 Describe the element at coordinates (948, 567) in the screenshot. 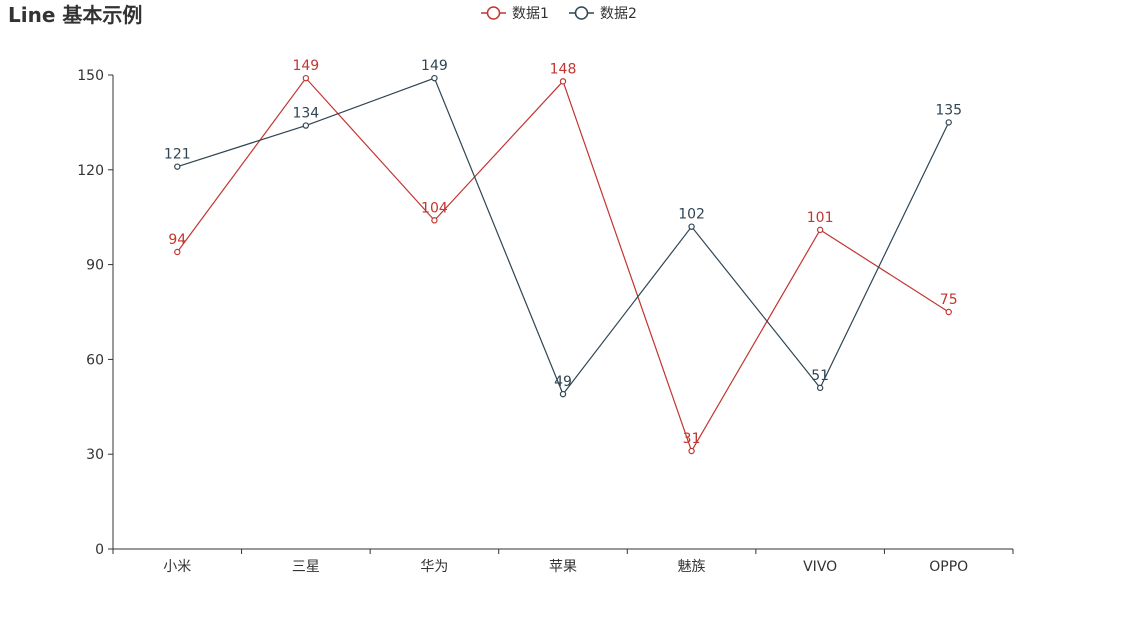

I see `x-tick-label: OPPO` at that location.